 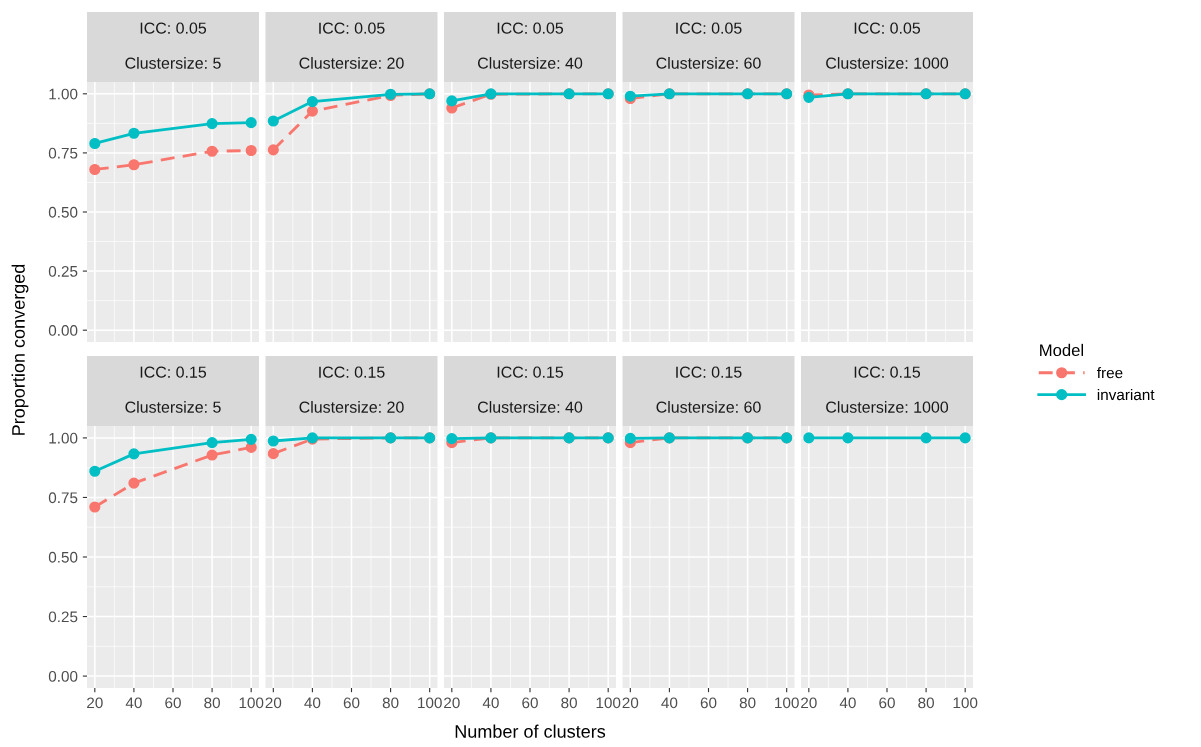 I want to click on legend-title: Model, so click(x=1062, y=350).